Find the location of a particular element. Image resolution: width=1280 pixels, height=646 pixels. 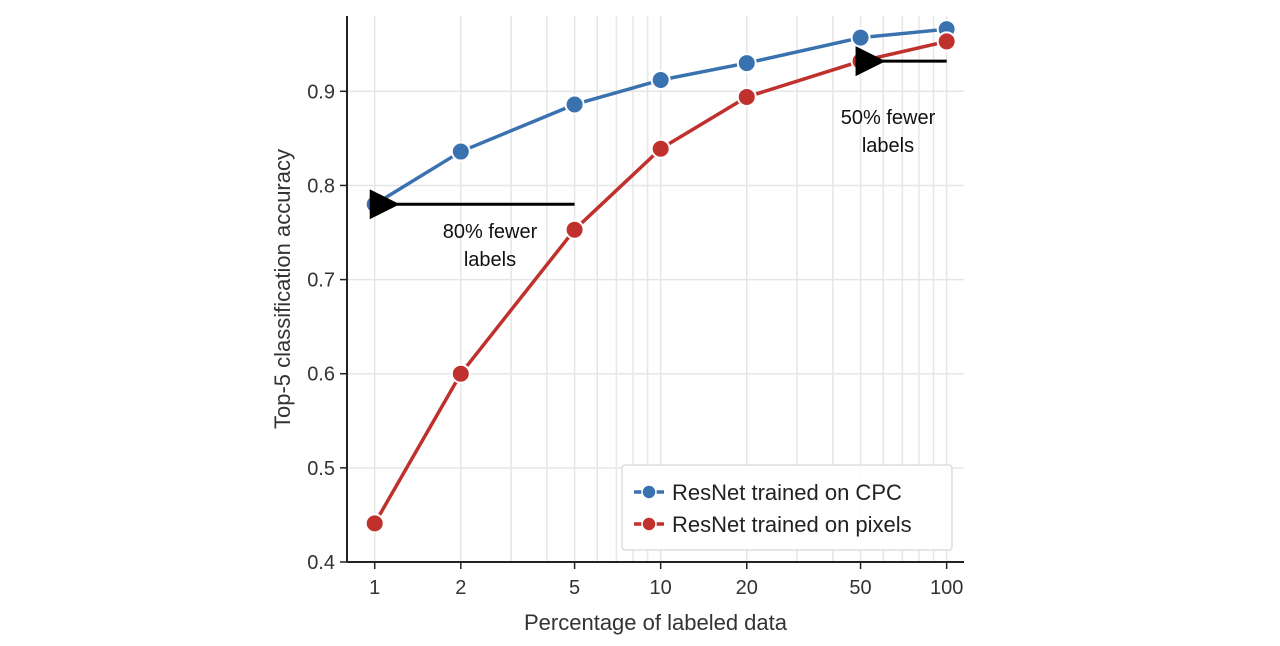

annotation-1: 80% fewer labels is located at coordinates (472, 230).